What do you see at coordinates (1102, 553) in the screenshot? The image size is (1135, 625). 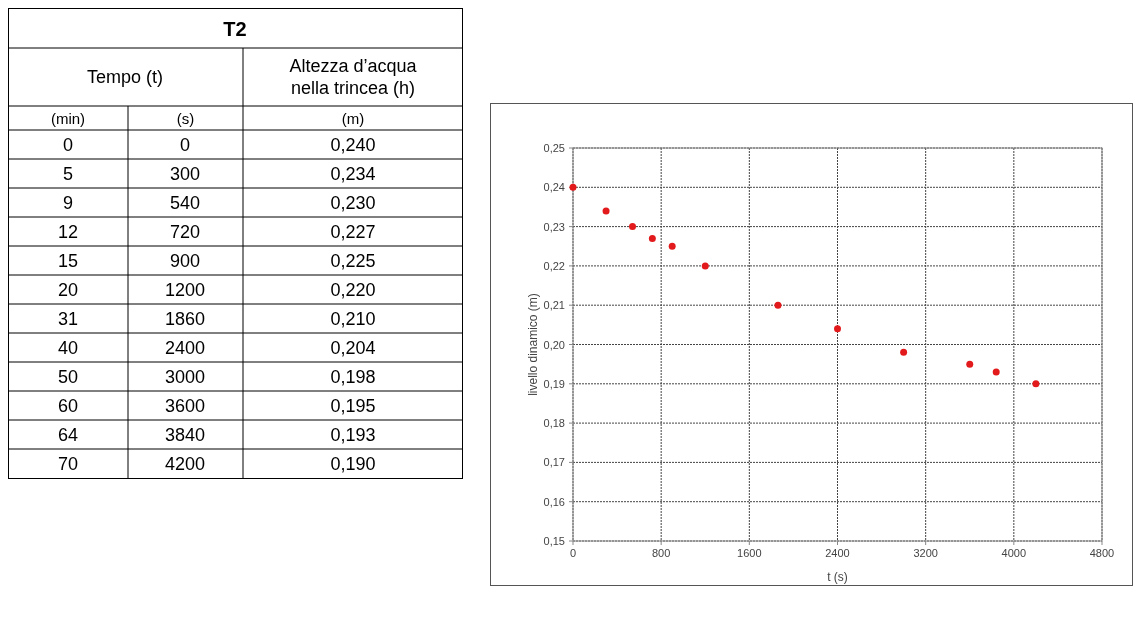 I see `x-tick-label: 4800` at bounding box center [1102, 553].